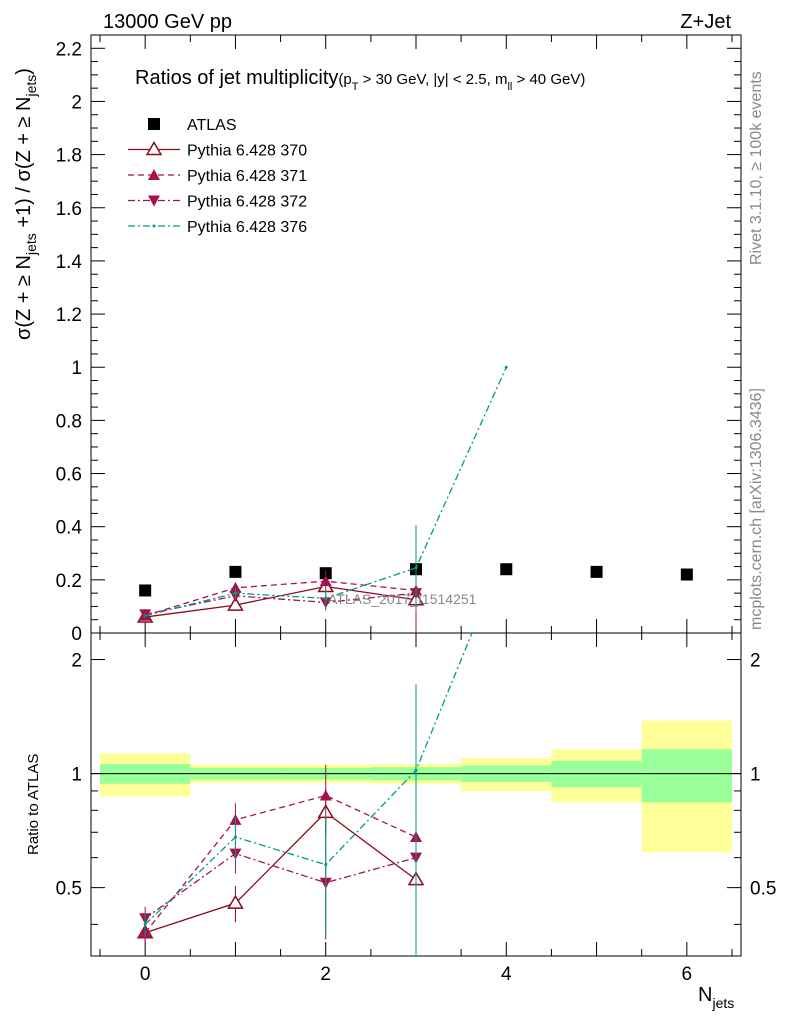 This screenshot has height=1024, width=786. Describe the element at coordinates (432, 79) in the screenshot. I see `title-cut-mid: > 30 GeV, |y| < 2.5, m` at that location.